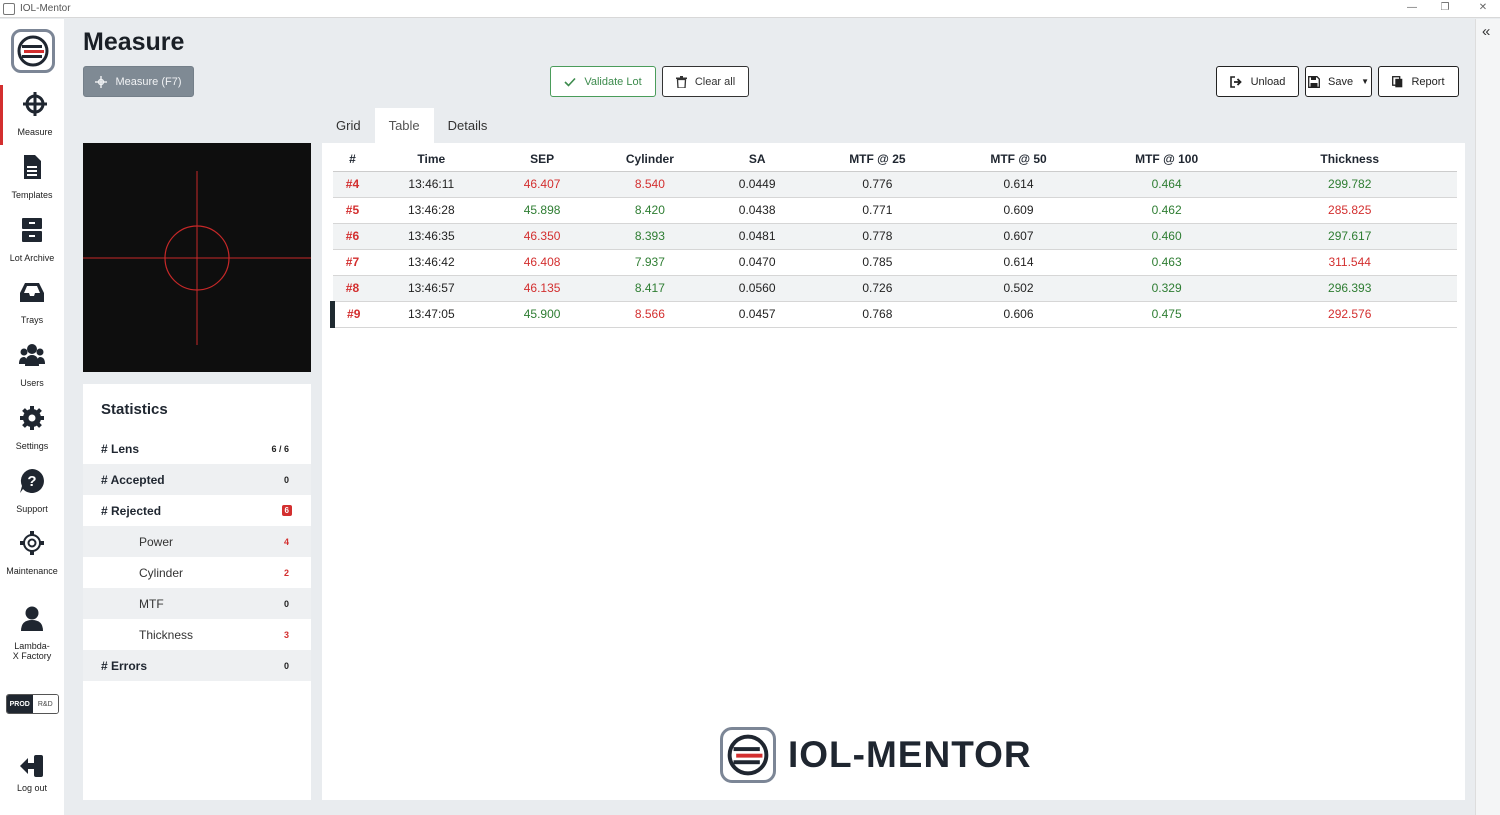  What do you see at coordinates (352, 184) in the screenshot?
I see `table-cell: #4` at bounding box center [352, 184].